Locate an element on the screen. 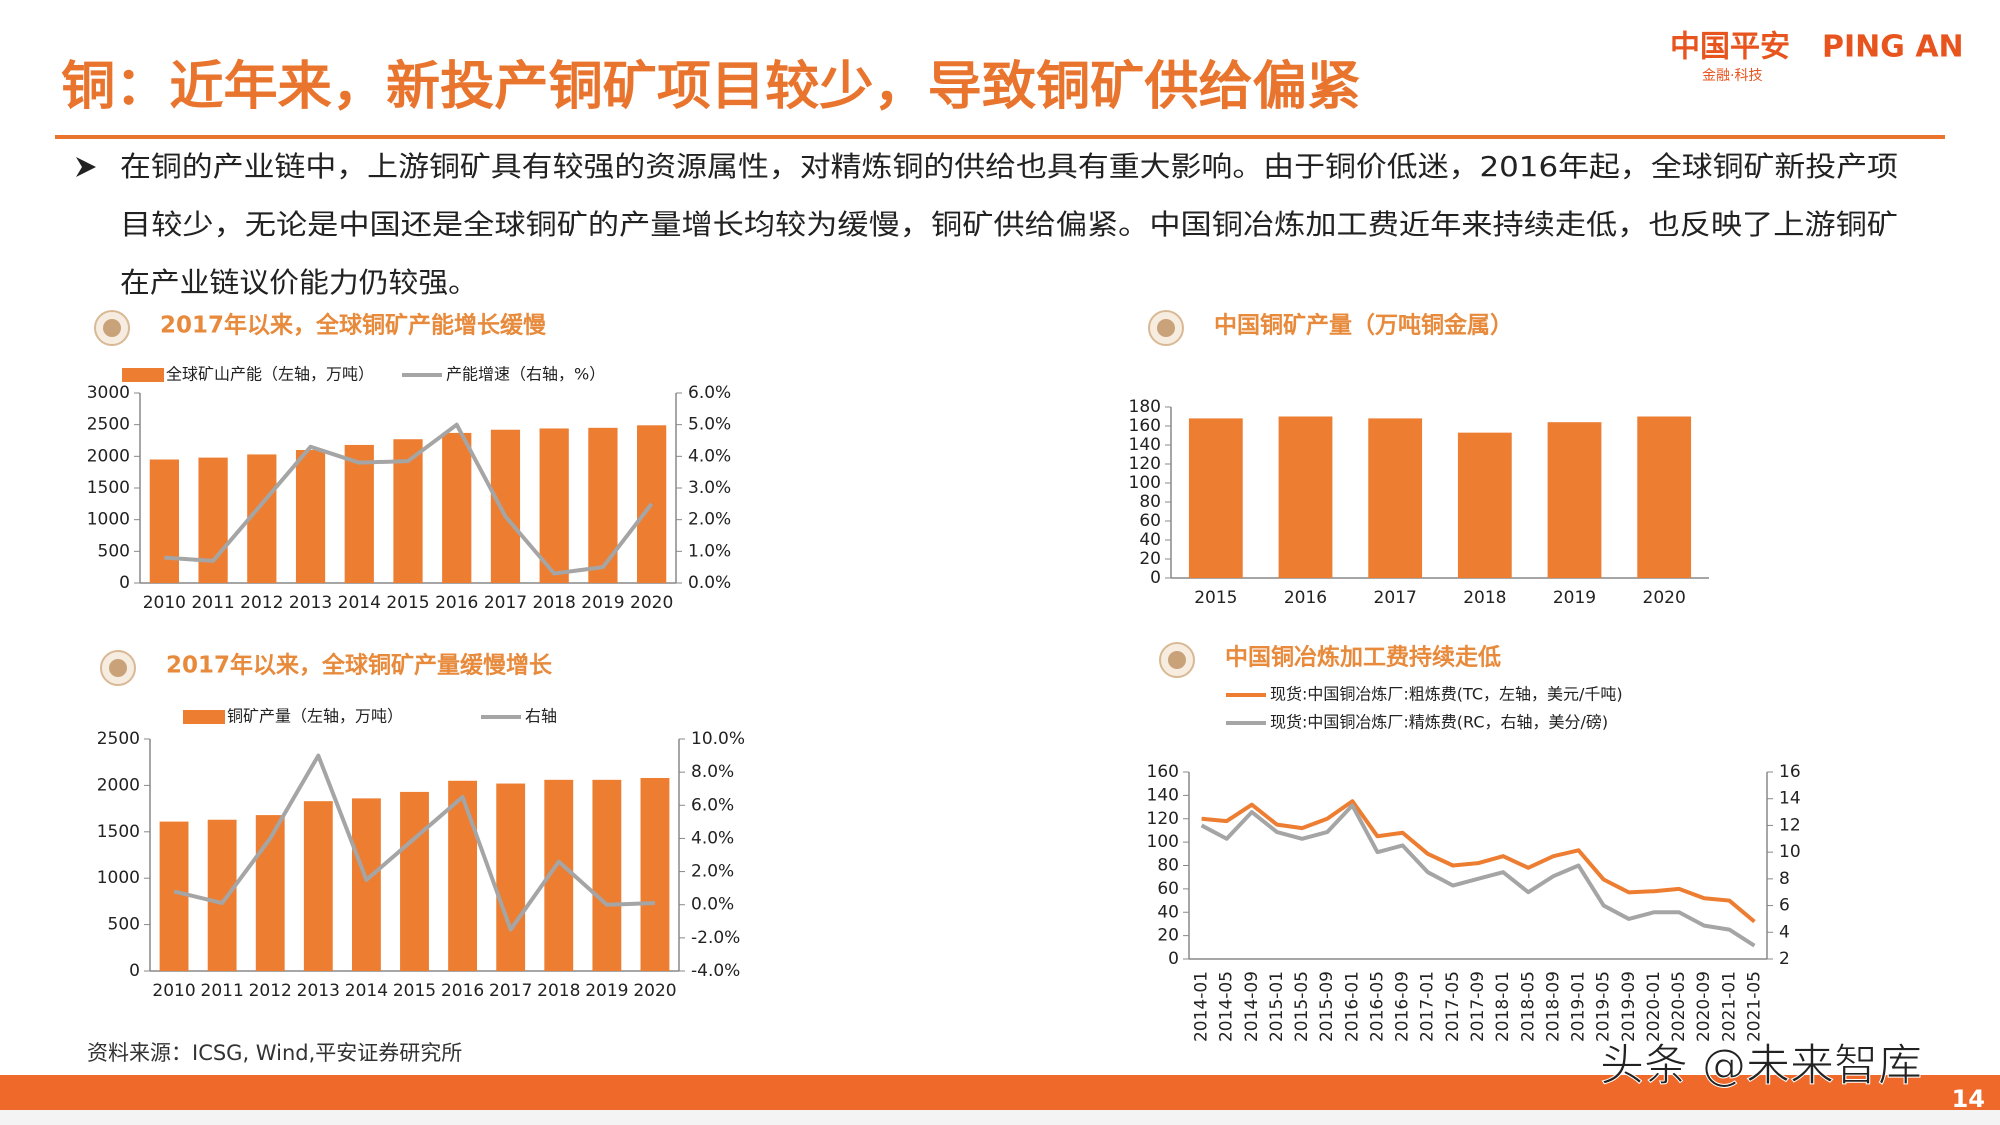 The height and width of the screenshot is (1125, 2000). x-tick-label: 2019 is located at coordinates (1574, 598).